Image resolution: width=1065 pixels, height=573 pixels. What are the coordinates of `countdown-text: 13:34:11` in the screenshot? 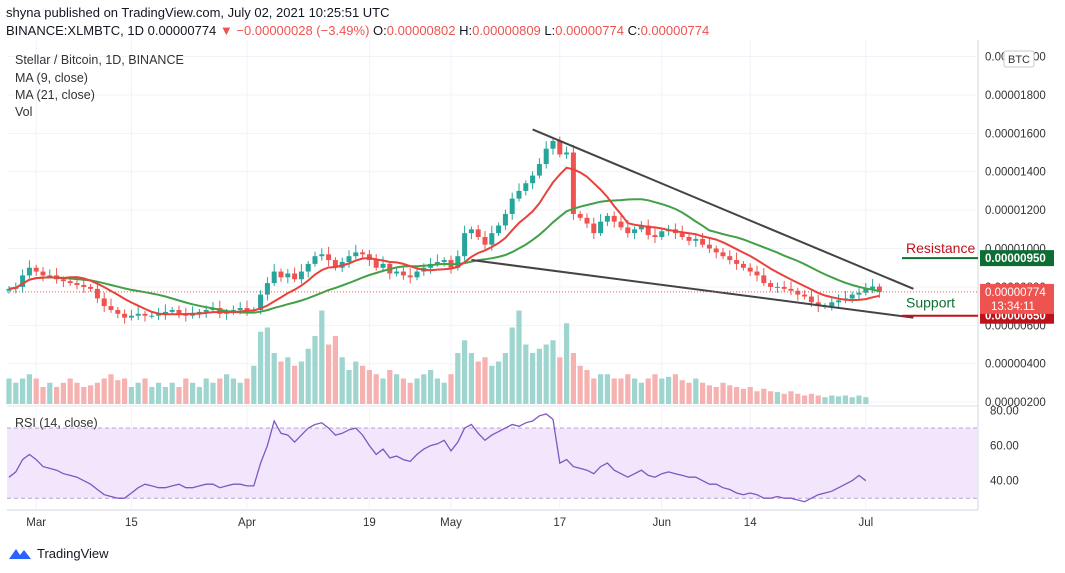 It's located at (1013, 307).